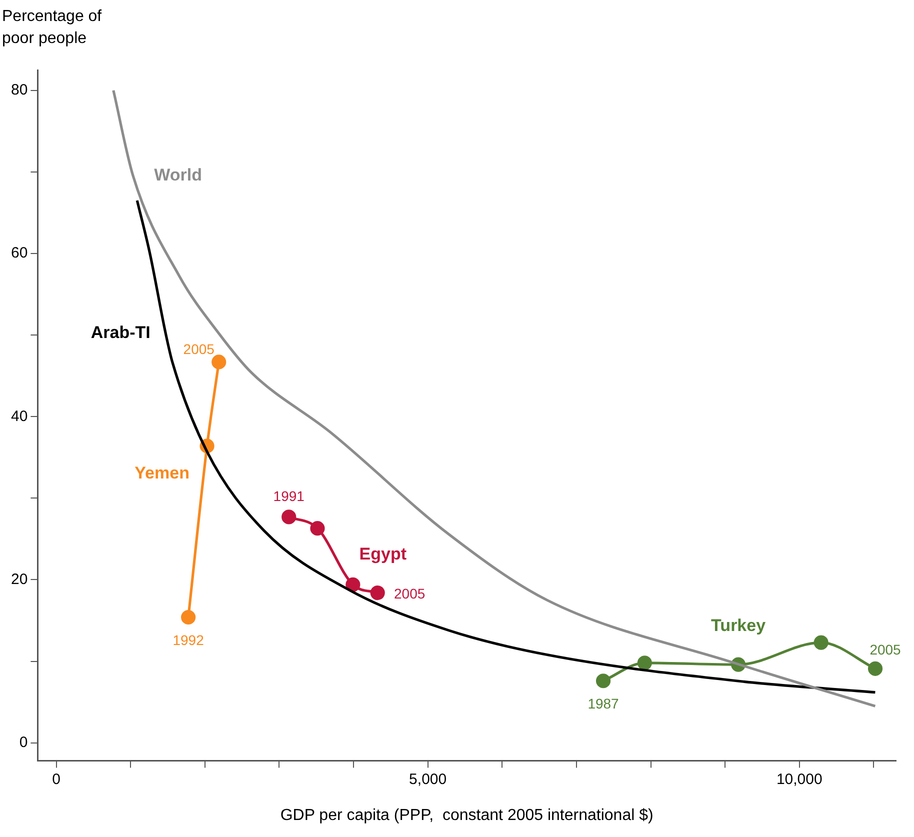 The height and width of the screenshot is (837, 914). Describe the element at coordinates (52, 28) in the screenshot. I see `y-axis-title: Percentage of poor people` at that location.